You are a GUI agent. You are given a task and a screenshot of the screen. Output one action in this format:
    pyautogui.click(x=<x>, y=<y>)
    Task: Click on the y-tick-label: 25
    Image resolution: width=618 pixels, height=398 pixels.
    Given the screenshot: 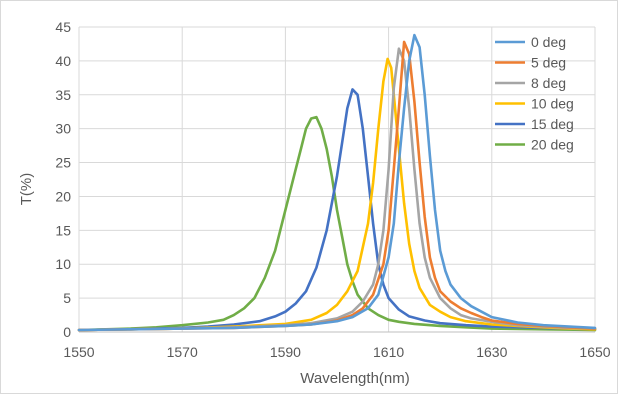 What is the action you would take?
    pyautogui.click(x=63, y=163)
    